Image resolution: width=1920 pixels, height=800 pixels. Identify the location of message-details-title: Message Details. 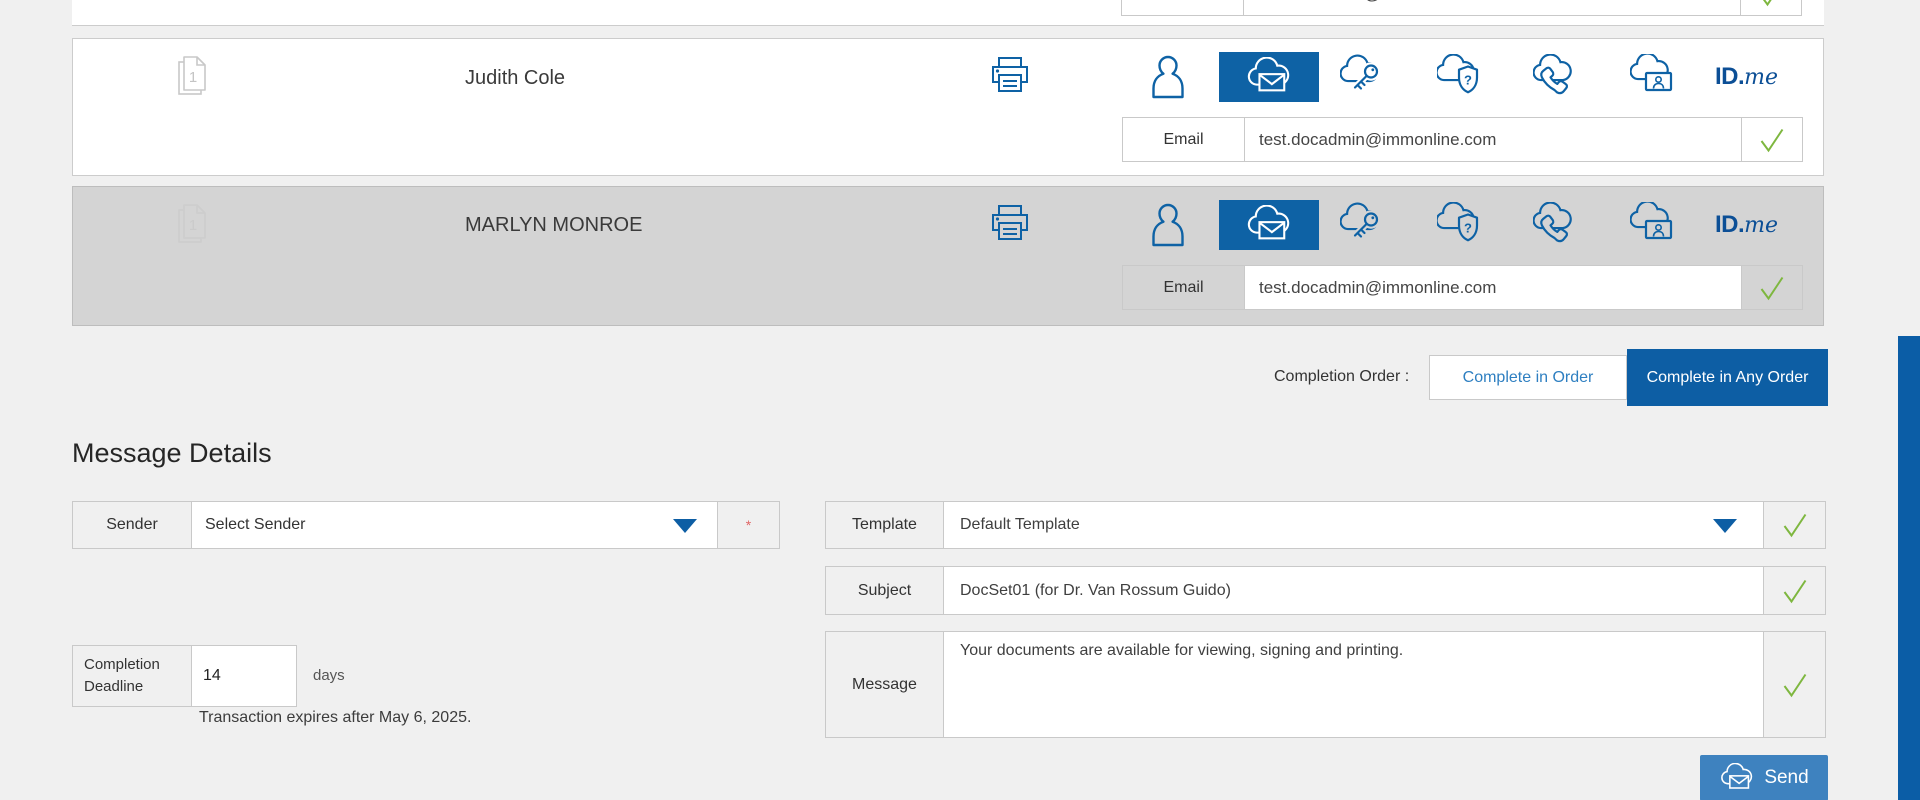
(172, 453).